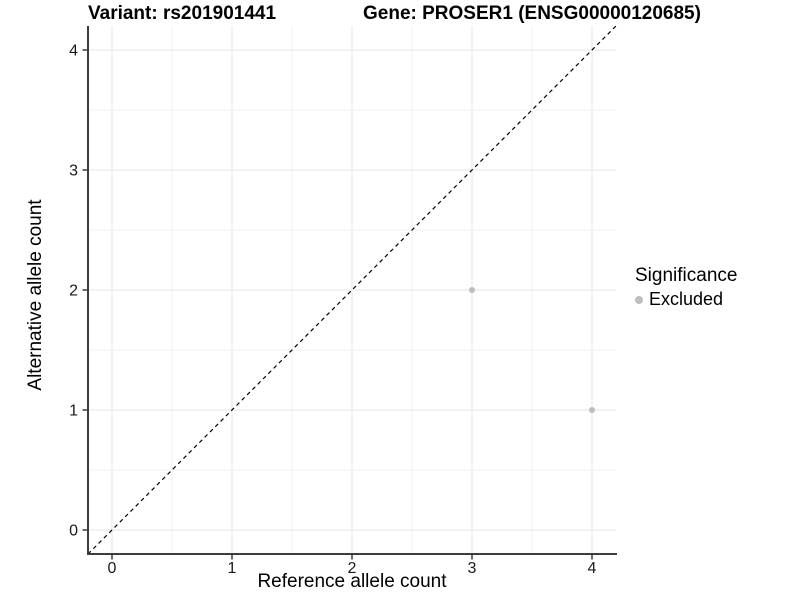 The width and height of the screenshot is (800, 600). I want to click on variant-title: Variant: rs201901441, so click(182, 13).